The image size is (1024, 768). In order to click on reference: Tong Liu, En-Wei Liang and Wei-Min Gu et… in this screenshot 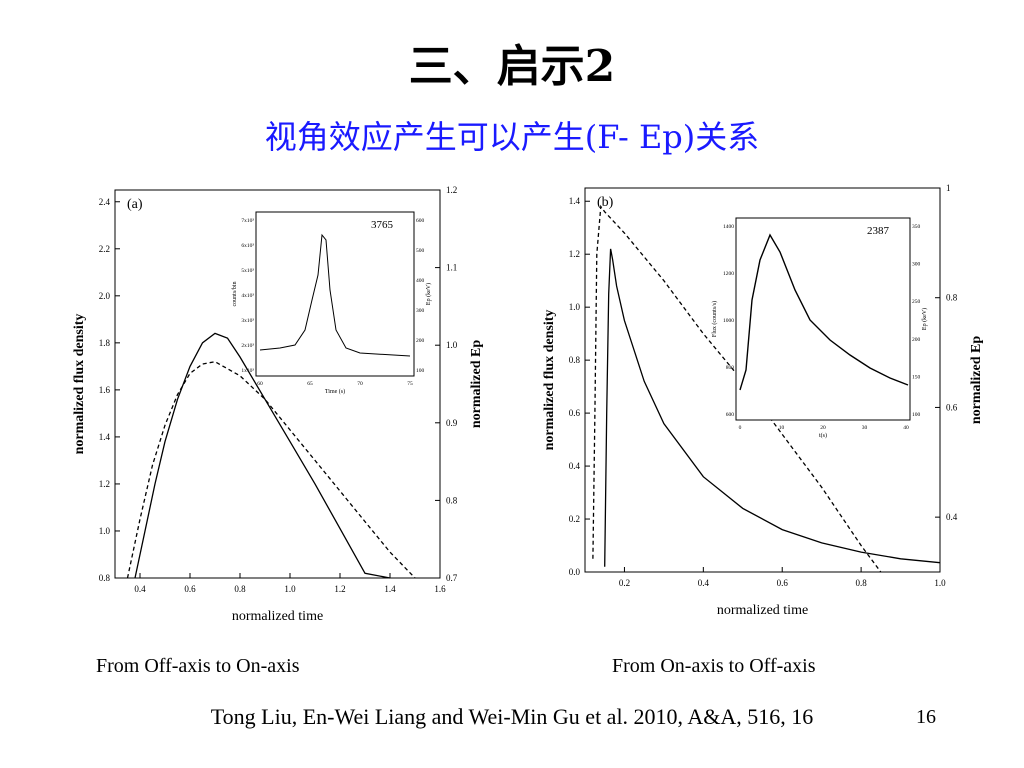, I will do `click(512, 716)`.